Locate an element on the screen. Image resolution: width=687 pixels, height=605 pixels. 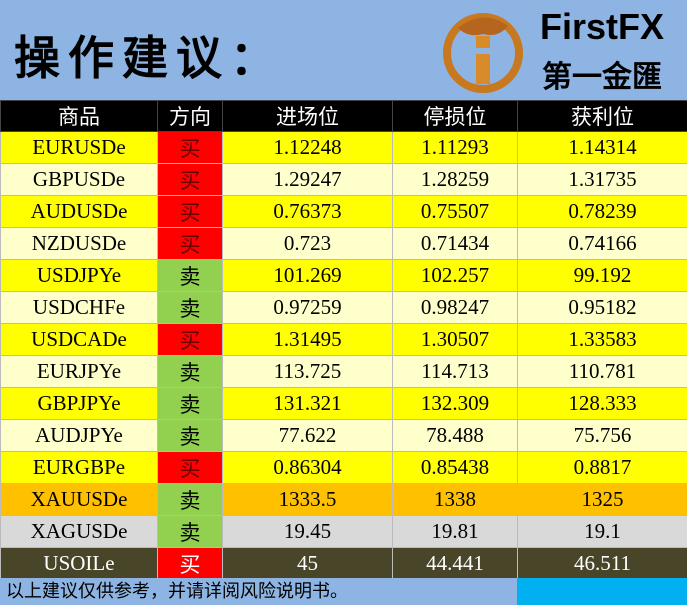
table-cell: 1.29247 is located at coordinates (307, 179).